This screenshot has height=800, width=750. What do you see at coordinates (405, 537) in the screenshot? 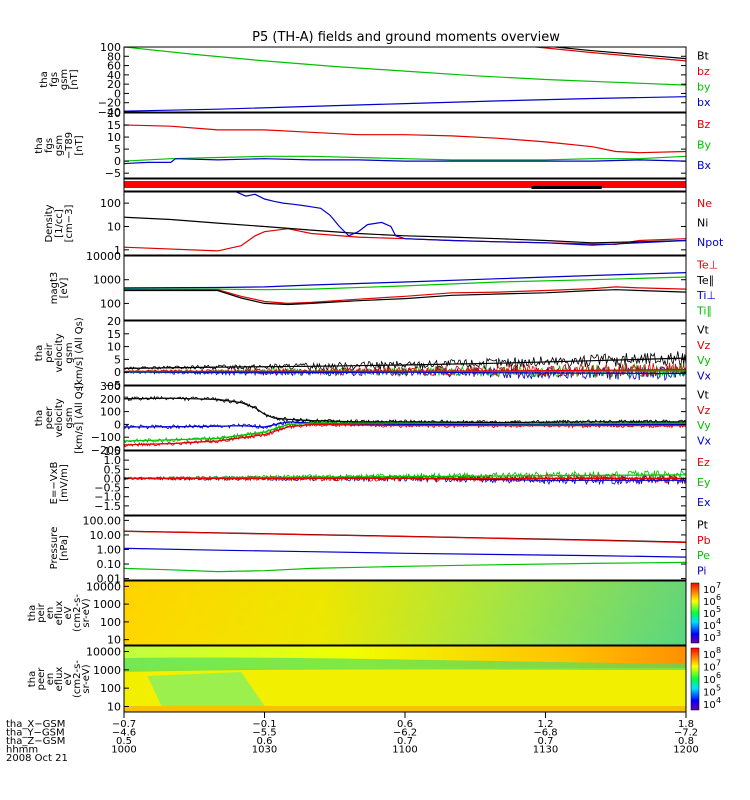
I see `series-line-Pb` at bounding box center [405, 537].